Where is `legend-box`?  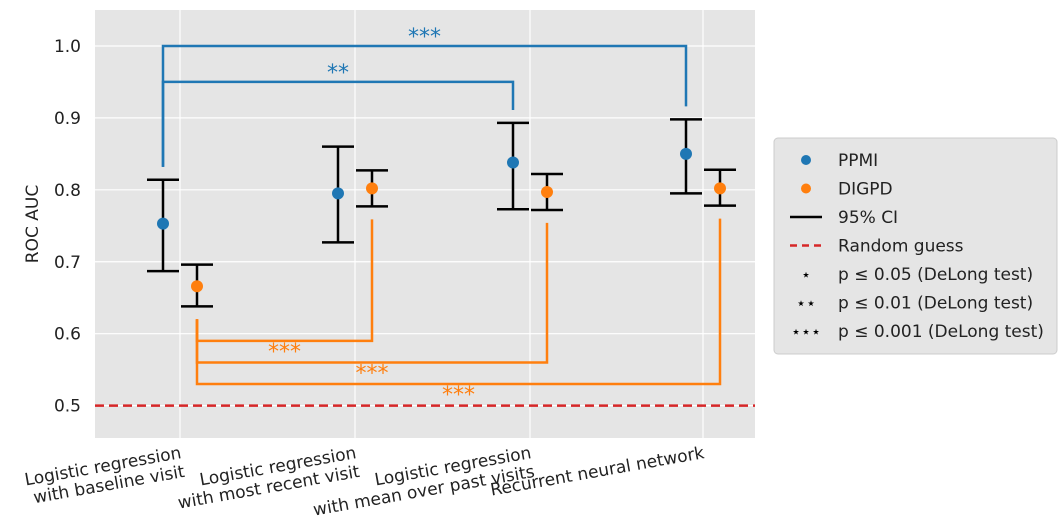 legend-box is located at coordinates (915, 246).